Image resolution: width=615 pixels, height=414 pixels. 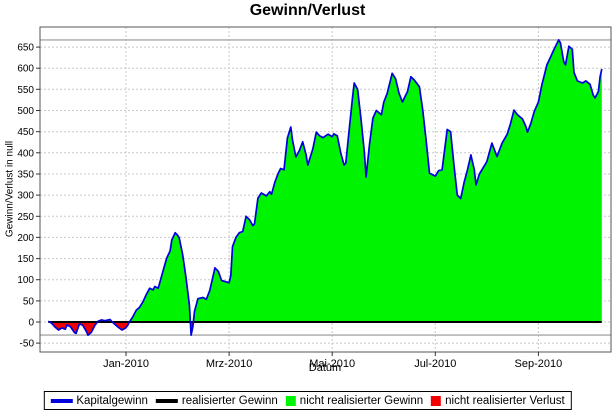 I want to click on svg-text: 250, so click(x=25, y=217).